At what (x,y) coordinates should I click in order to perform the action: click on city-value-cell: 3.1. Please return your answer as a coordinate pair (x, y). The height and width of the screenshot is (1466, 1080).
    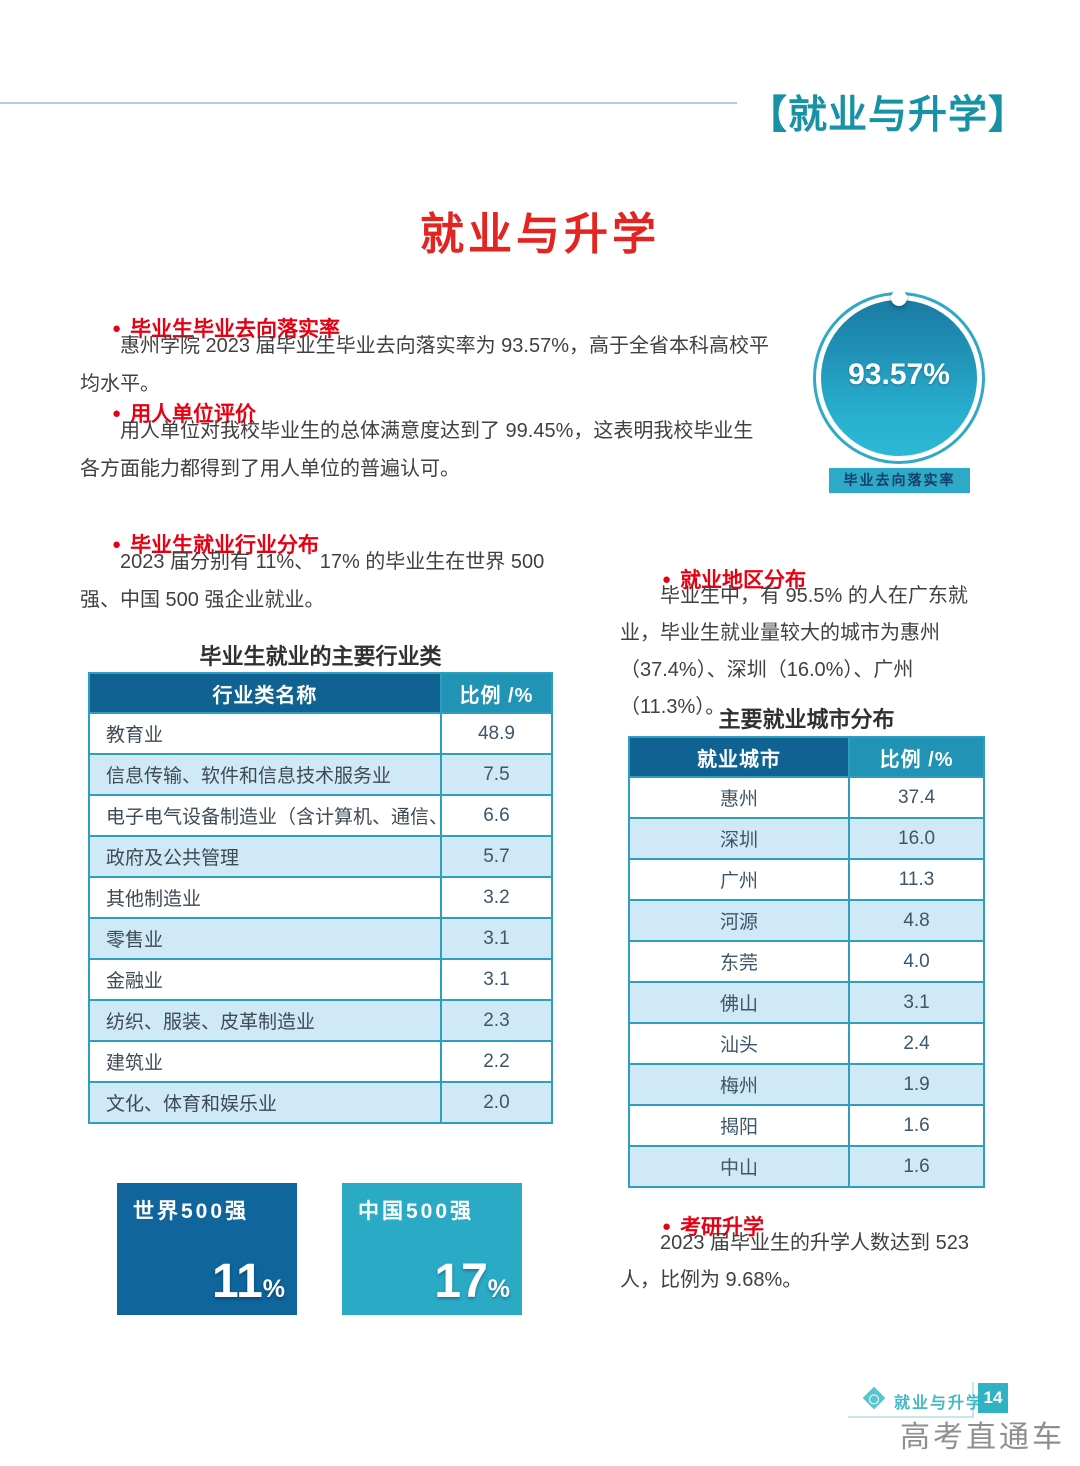
    Looking at the image, I should click on (916, 1002).